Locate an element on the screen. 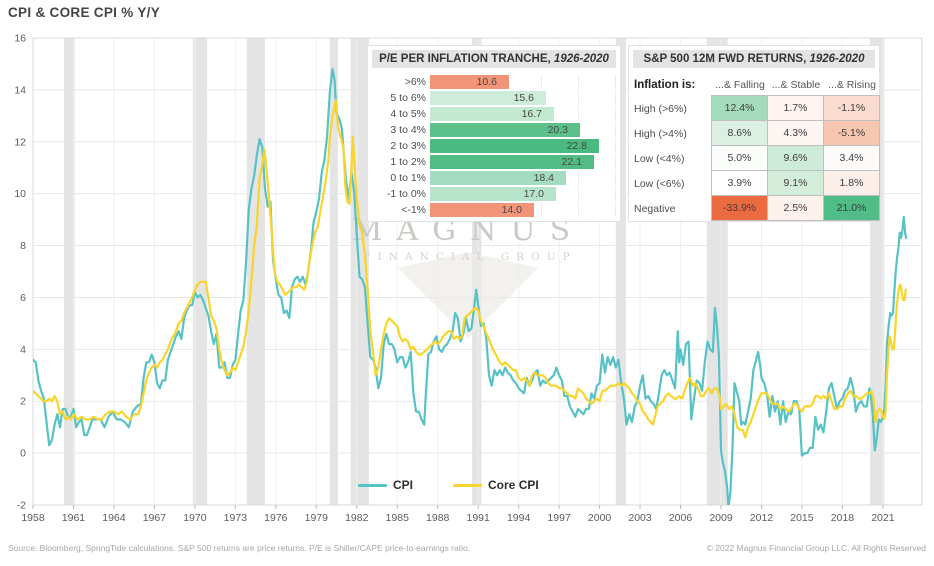 The height and width of the screenshot is (566, 934). pe-bar: 22.1 is located at coordinates (512, 162).